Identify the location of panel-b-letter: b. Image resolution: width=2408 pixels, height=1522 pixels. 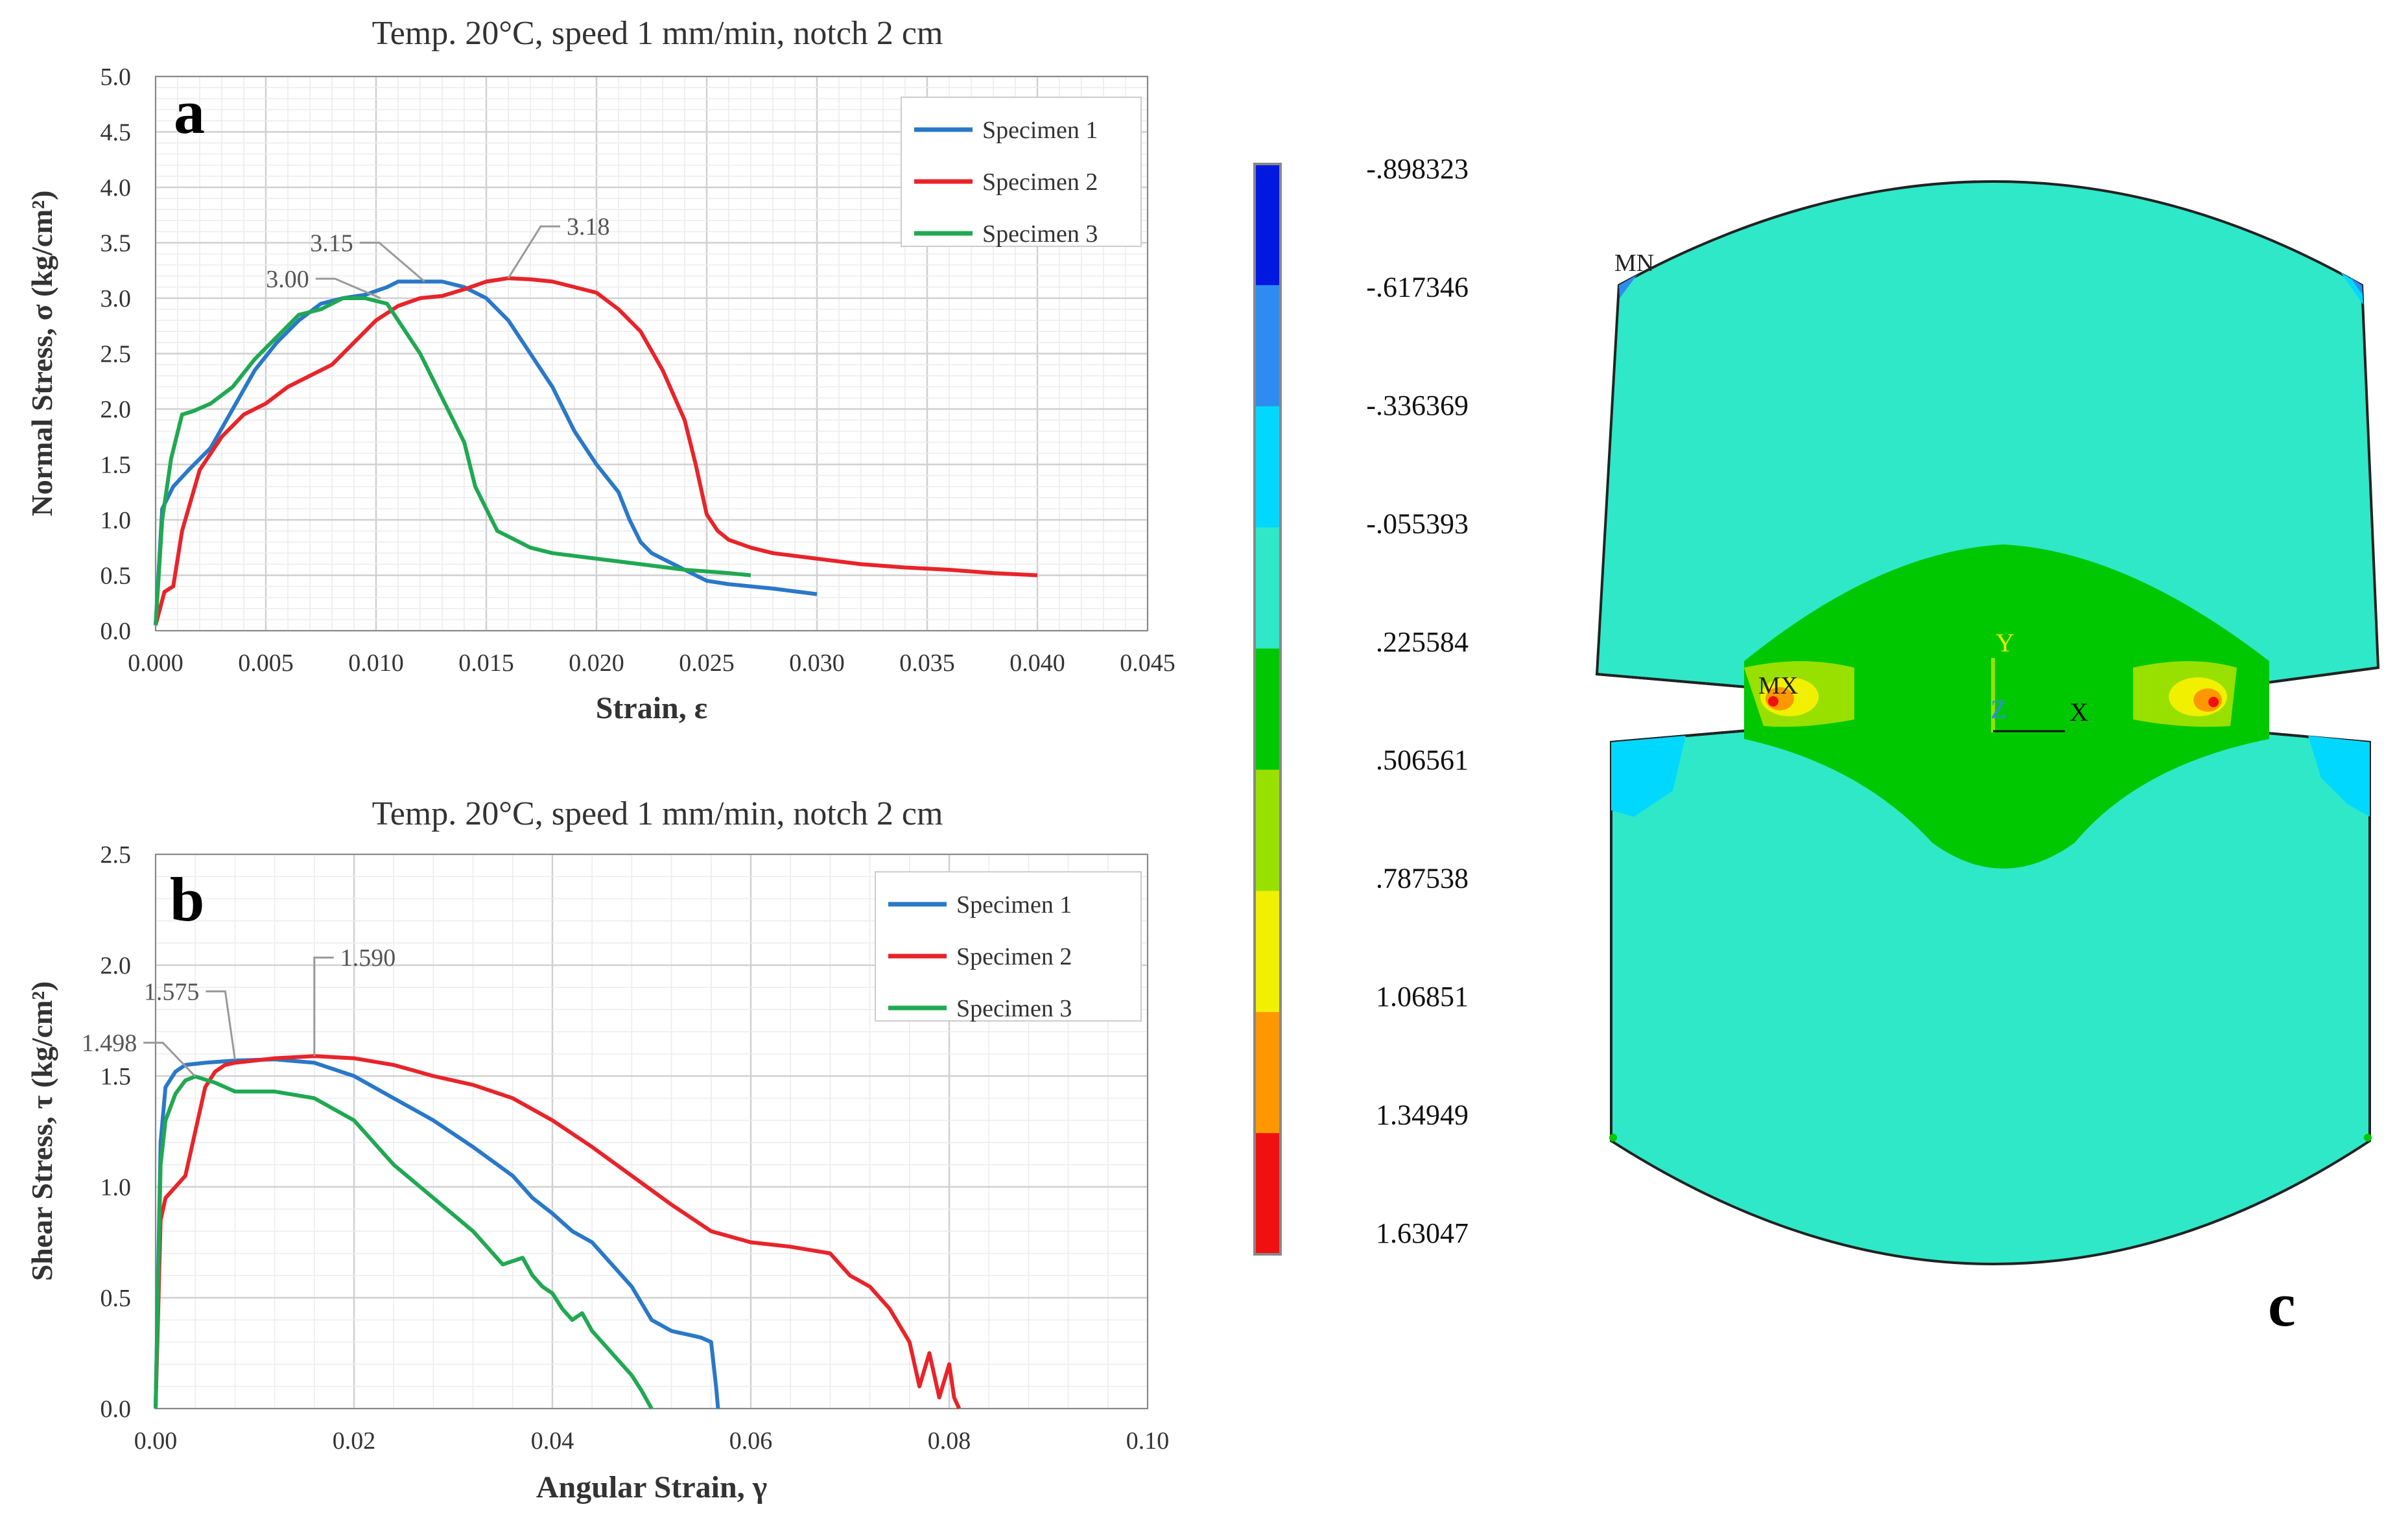
(187, 900).